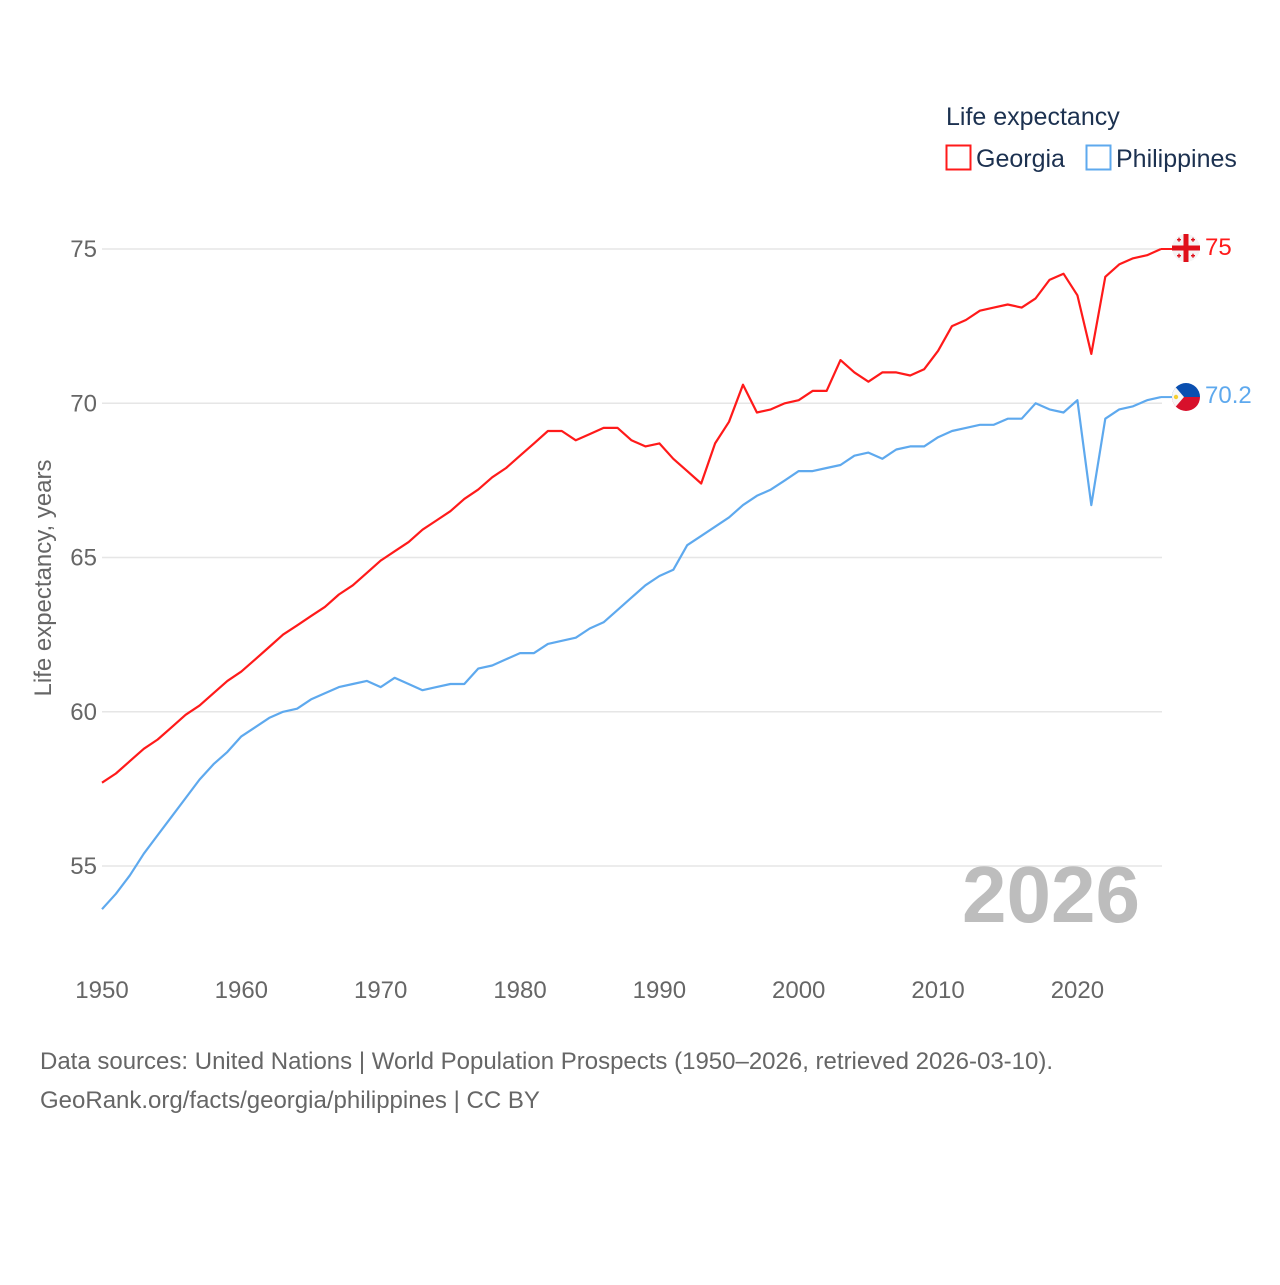 The image size is (1280, 1285). What do you see at coordinates (83, 403) in the screenshot?
I see `y-tick-label: 70` at bounding box center [83, 403].